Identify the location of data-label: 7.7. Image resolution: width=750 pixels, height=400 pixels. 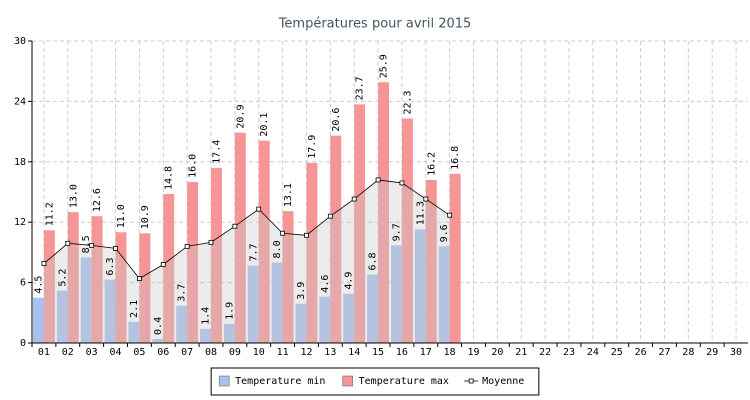
(253, 252).